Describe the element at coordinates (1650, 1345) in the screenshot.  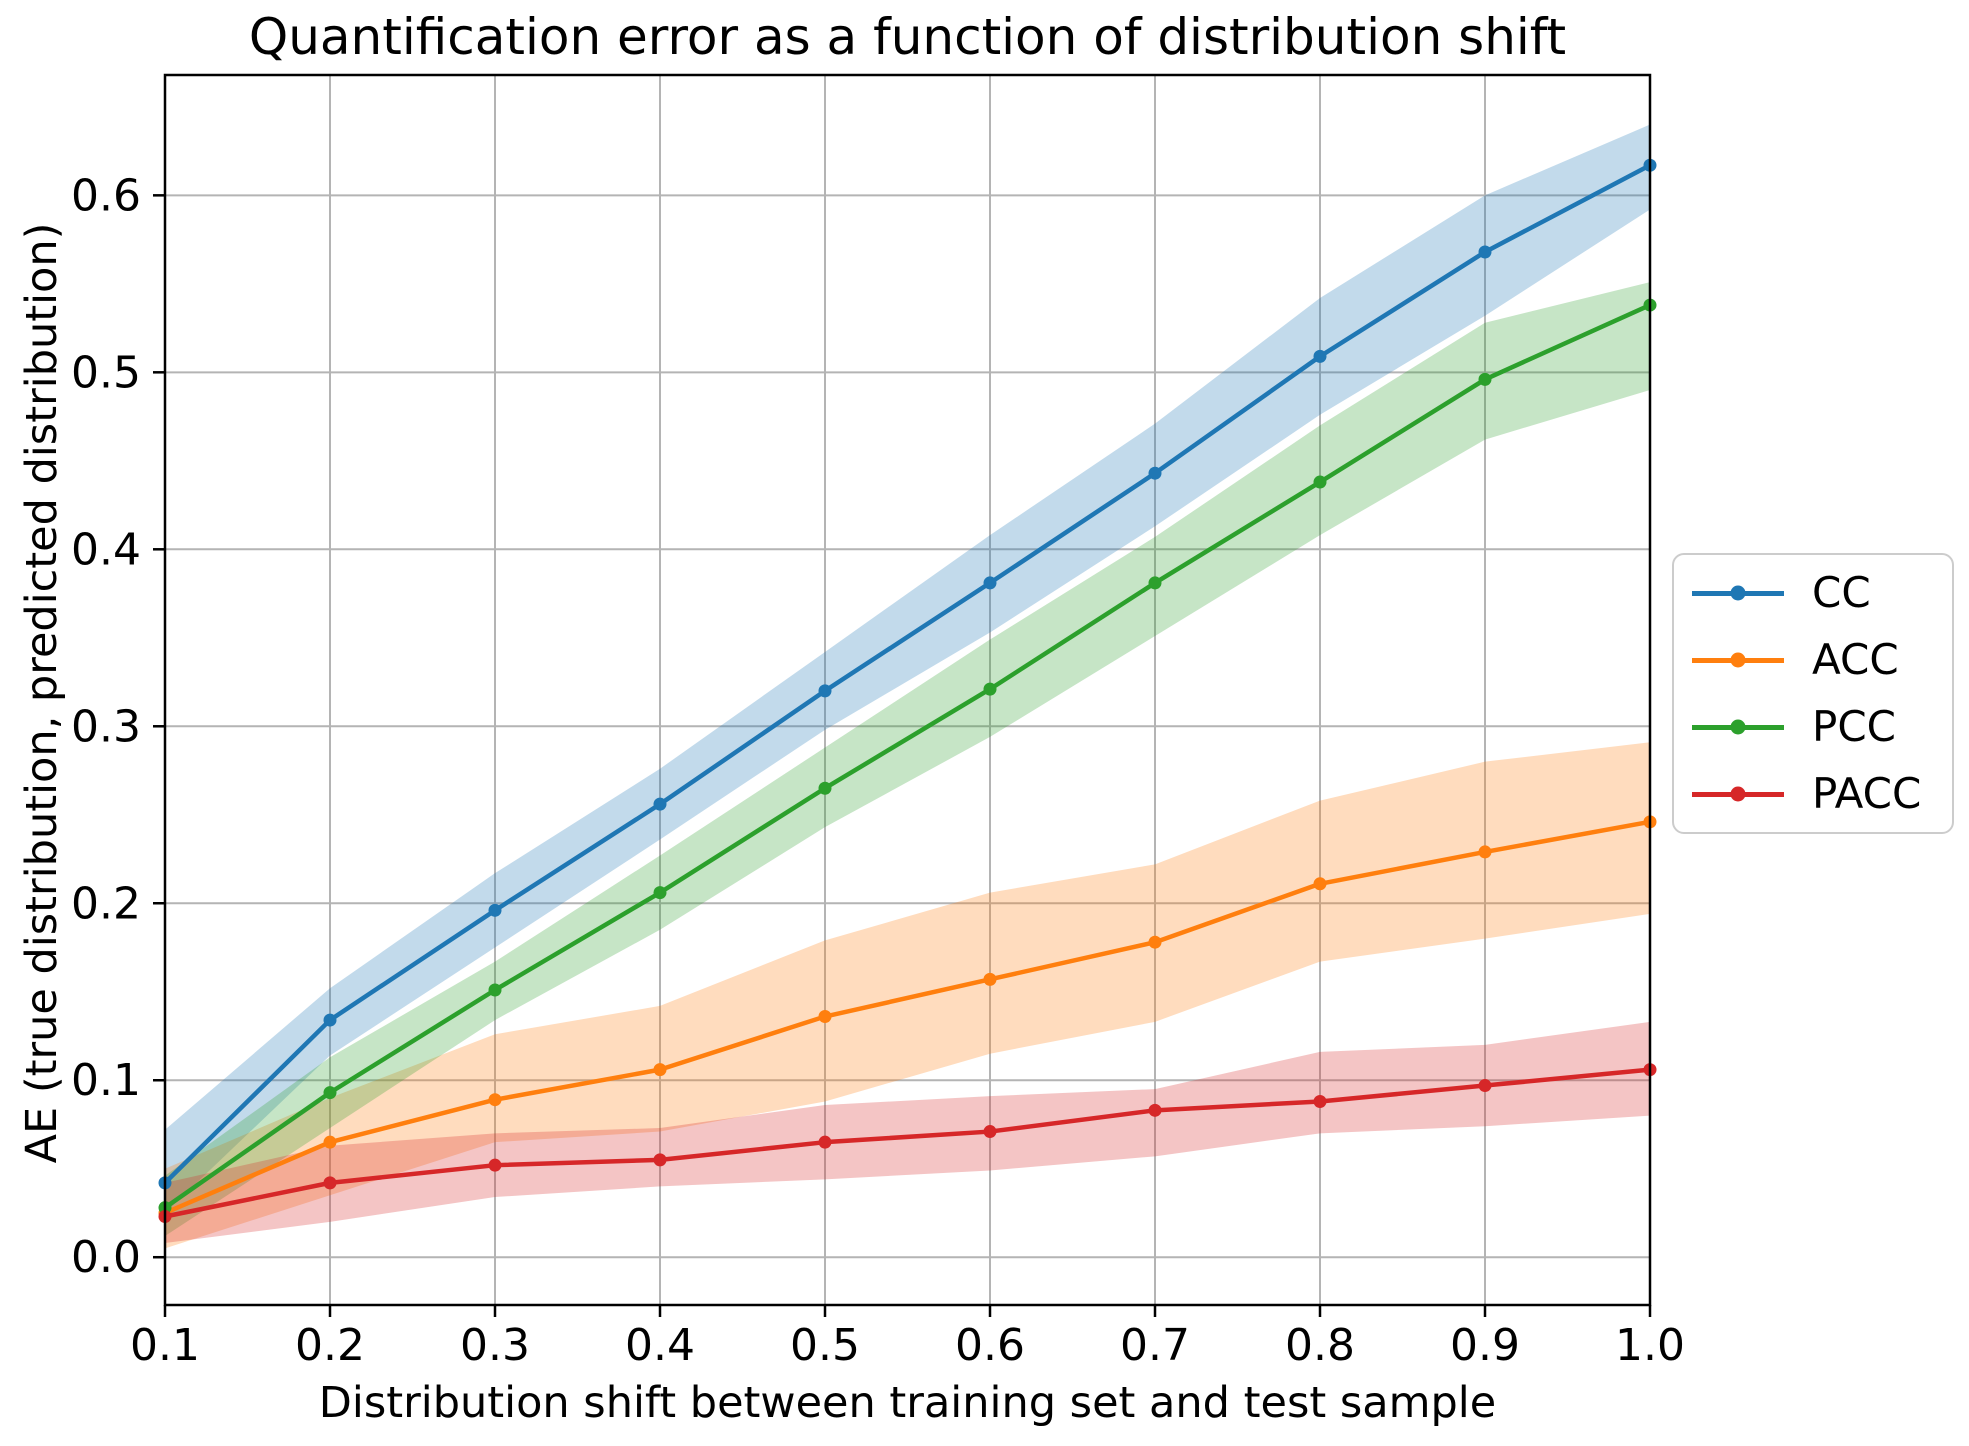
I see `x-tick-label: 1.0` at that location.